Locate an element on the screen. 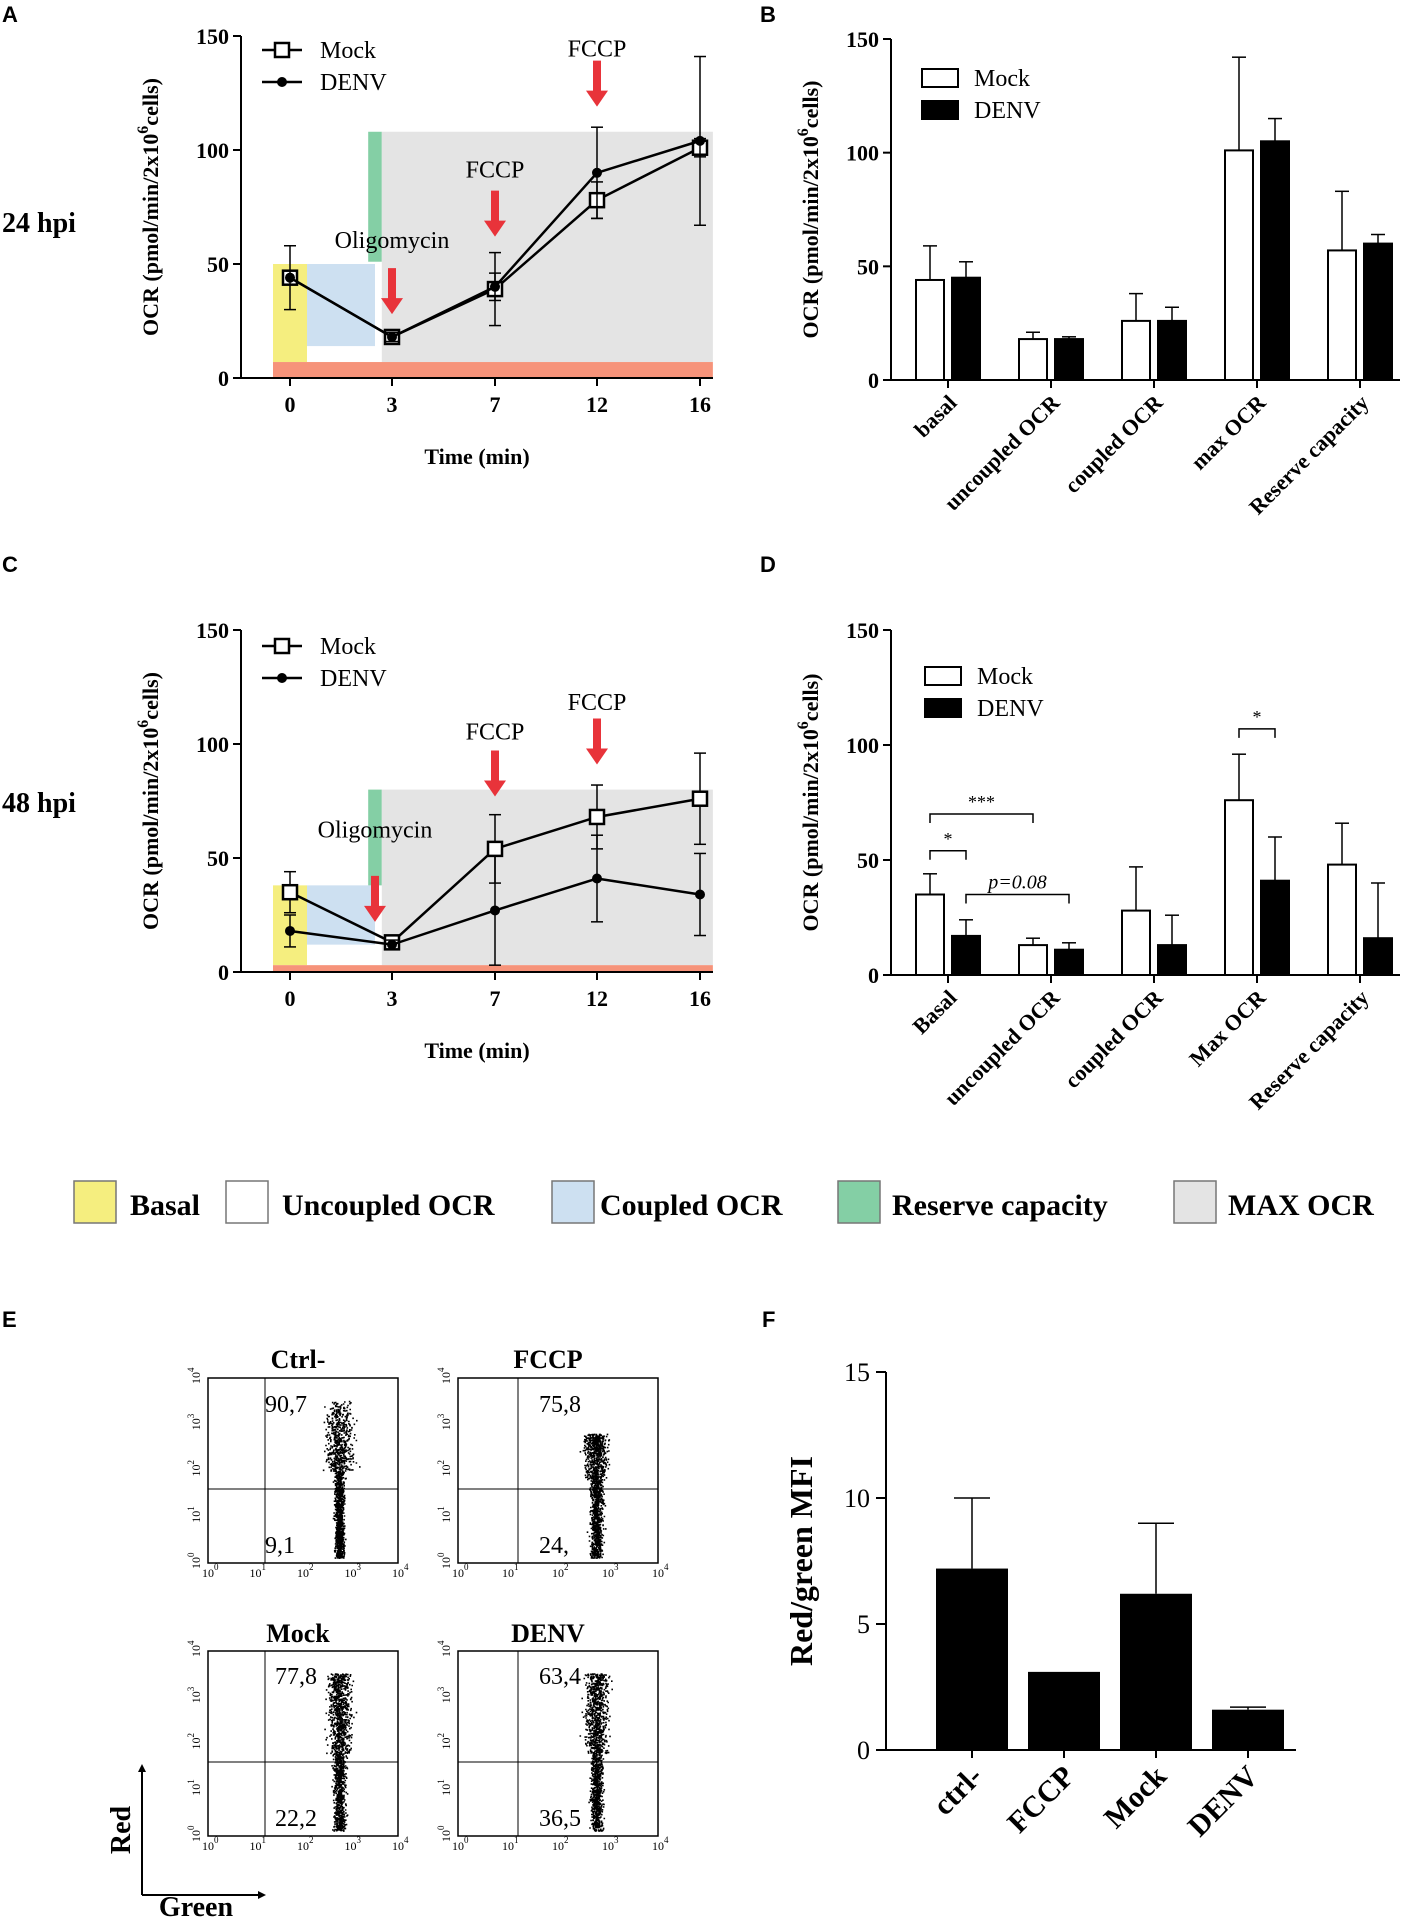  legend-label-basal: Basal is located at coordinates (165, 1205).